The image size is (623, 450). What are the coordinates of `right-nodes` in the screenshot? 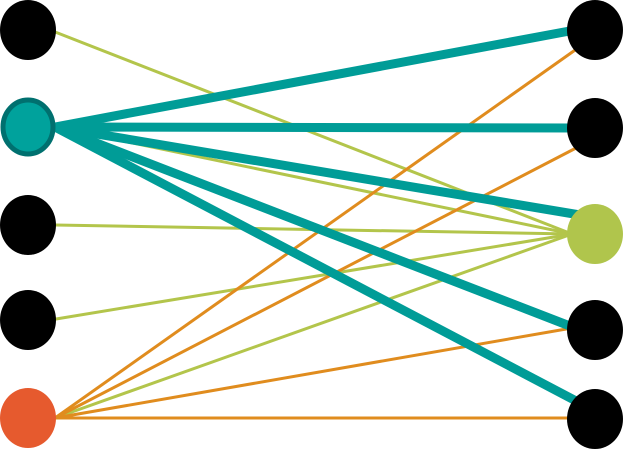 It's located at (595, 224).